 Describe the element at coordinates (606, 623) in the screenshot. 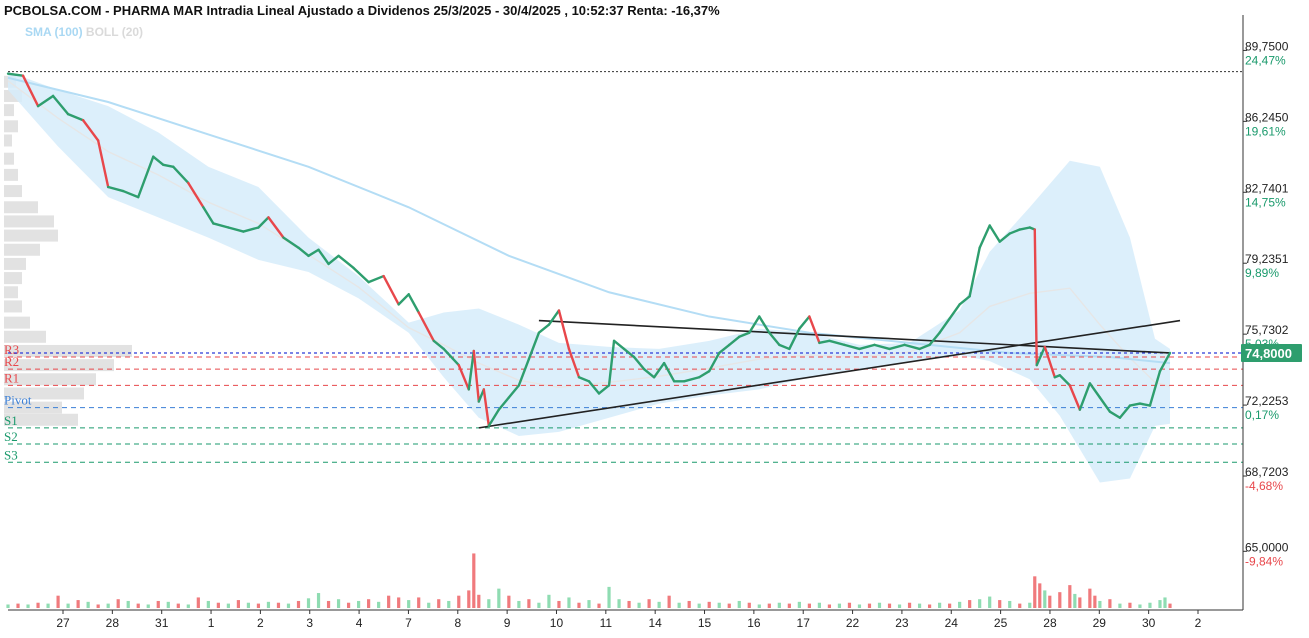

I see `x-tick-label: 11` at that location.